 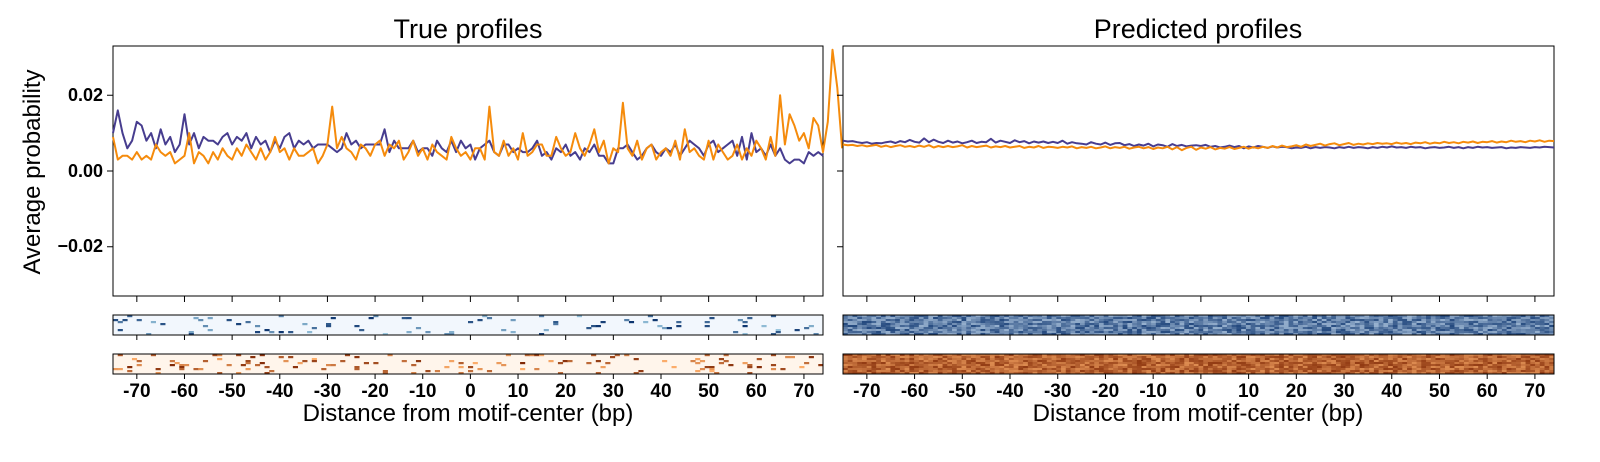 What do you see at coordinates (468, 413) in the screenshot?
I see `x-axis-label-left: Distance from motif-center (bp)` at bounding box center [468, 413].